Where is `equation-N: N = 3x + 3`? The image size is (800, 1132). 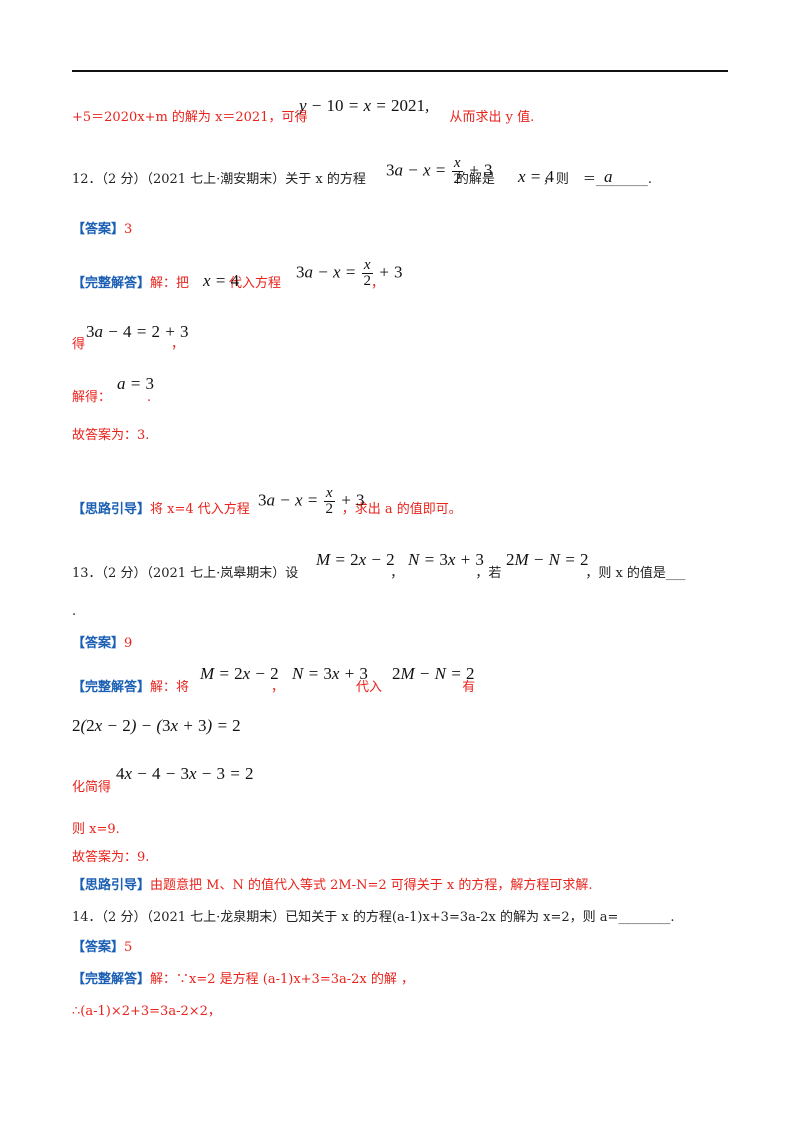 equation-N: N = 3x + 3 is located at coordinates (446, 559).